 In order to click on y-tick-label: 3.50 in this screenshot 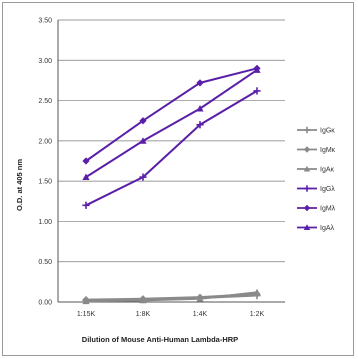, I will do `click(45, 21)`.